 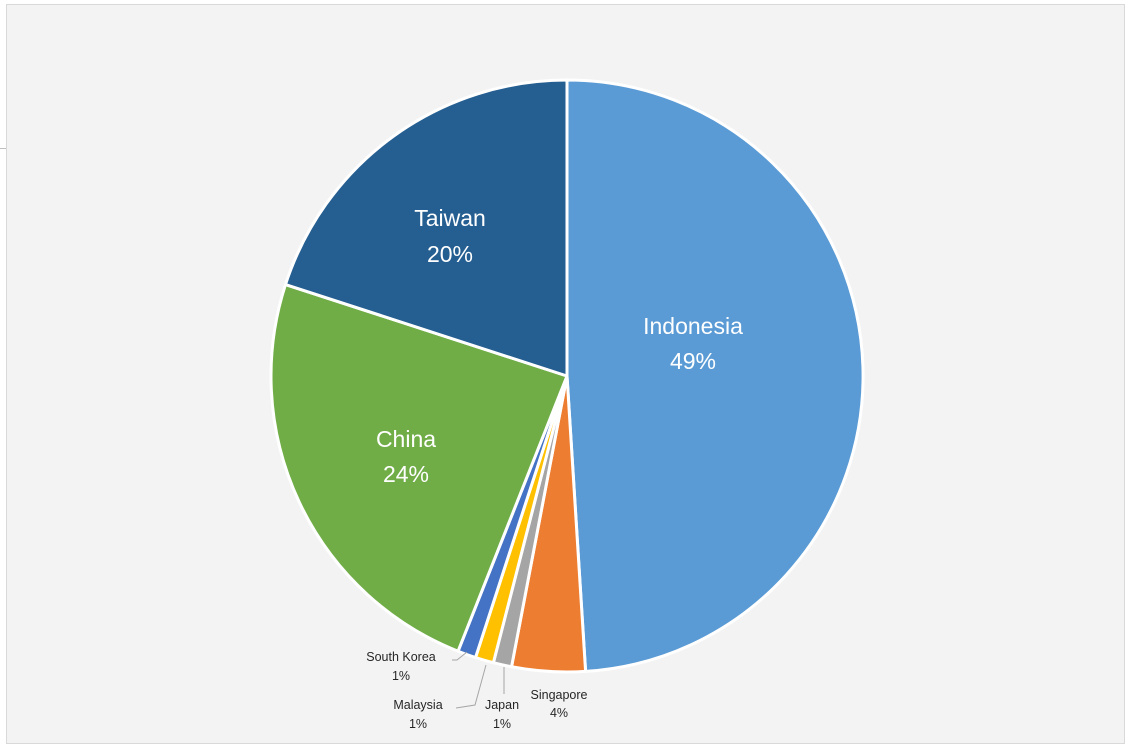 I want to click on slice-label-malaysia: Malaysia, so click(x=417, y=705).